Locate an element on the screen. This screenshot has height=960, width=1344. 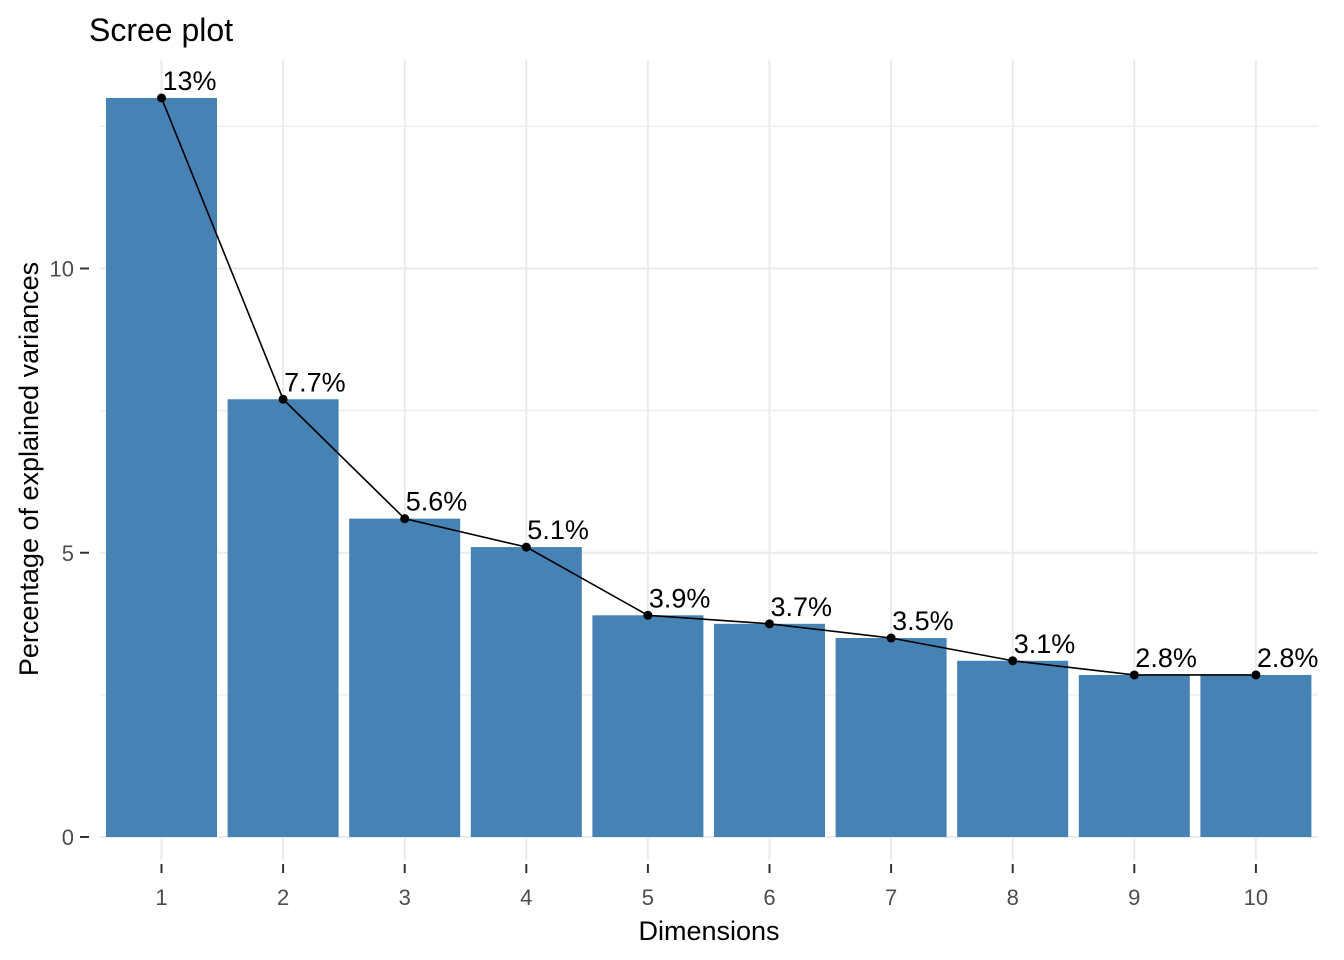
data-label-8: 3.1% is located at coordinates (1045, 644).